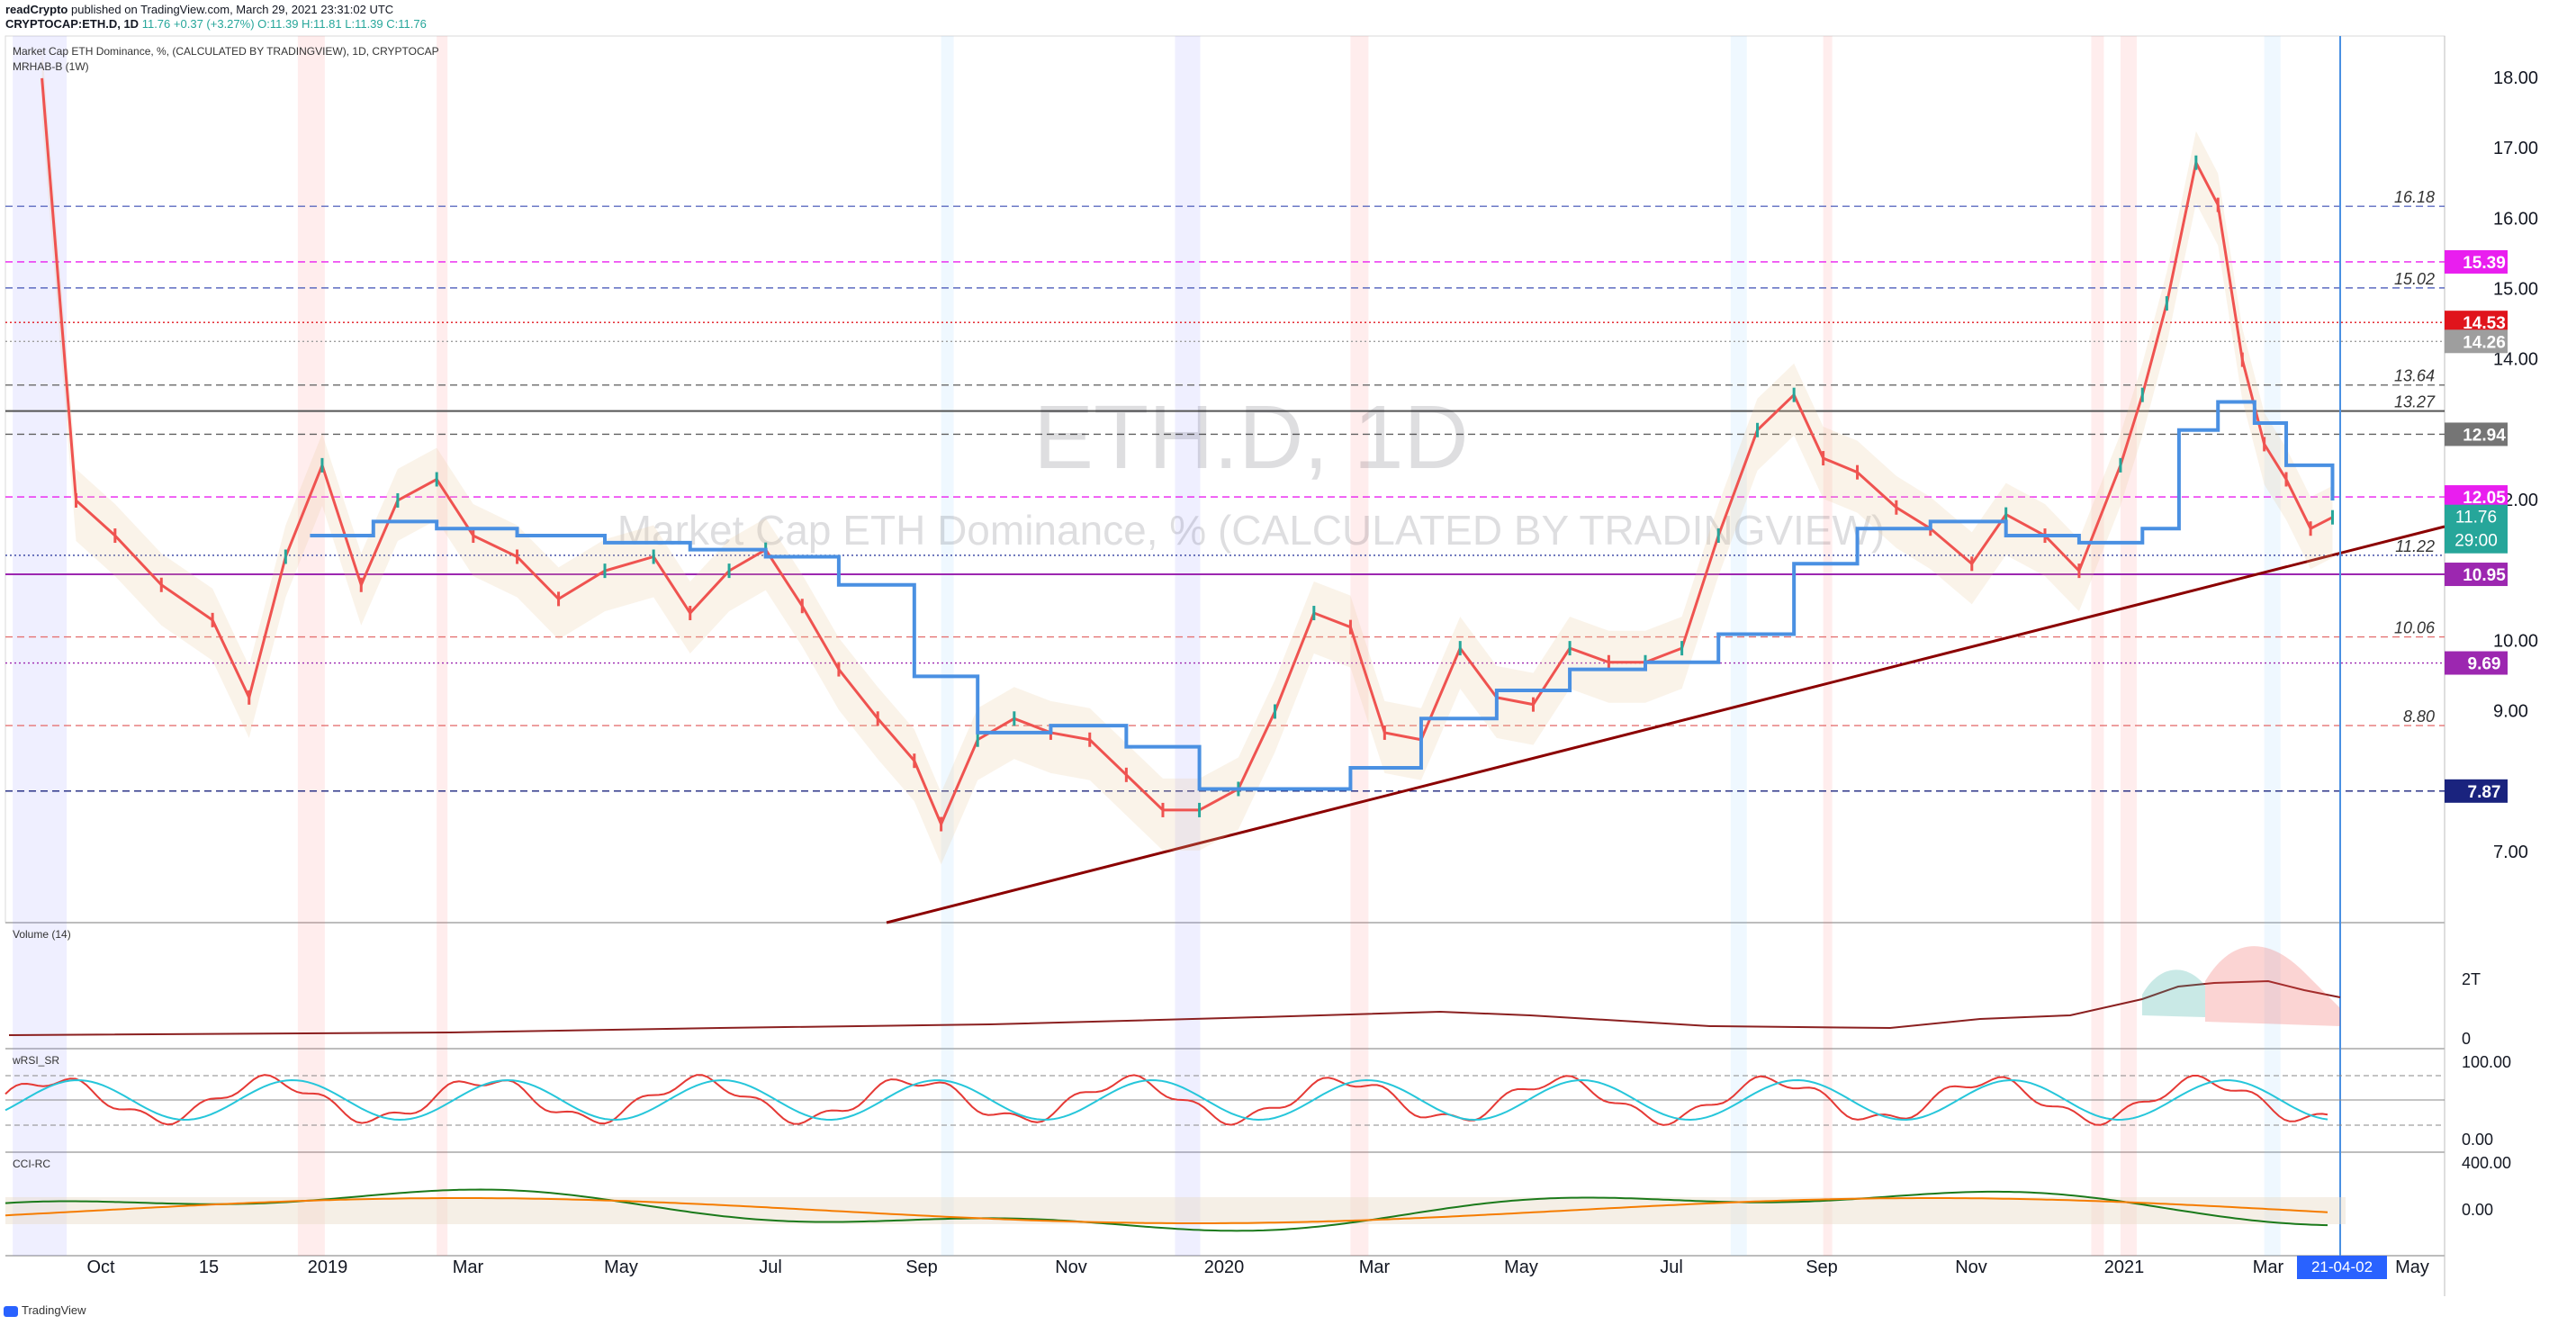  I want to click on ohlc-text: O:11.39 H:11.81 L:11.39 C:11.76, so click(342, 24).